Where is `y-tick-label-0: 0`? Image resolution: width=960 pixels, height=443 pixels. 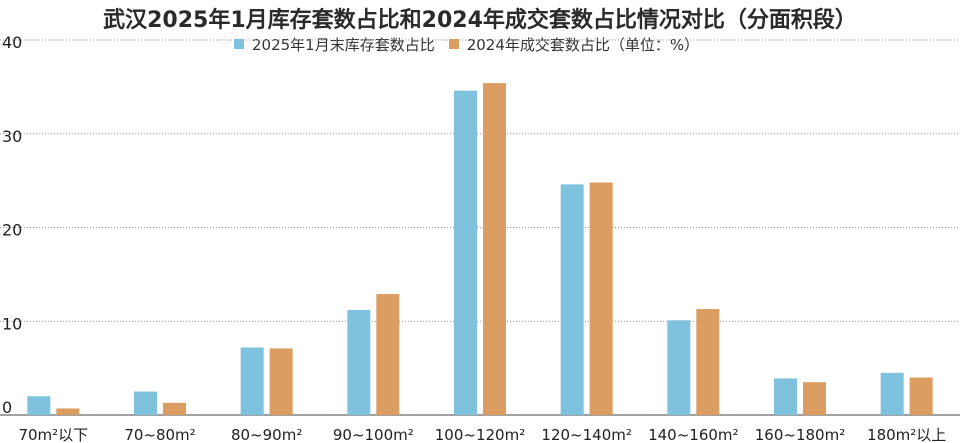
y-tick-label-0: 0 is located at coordinates (7, 407).